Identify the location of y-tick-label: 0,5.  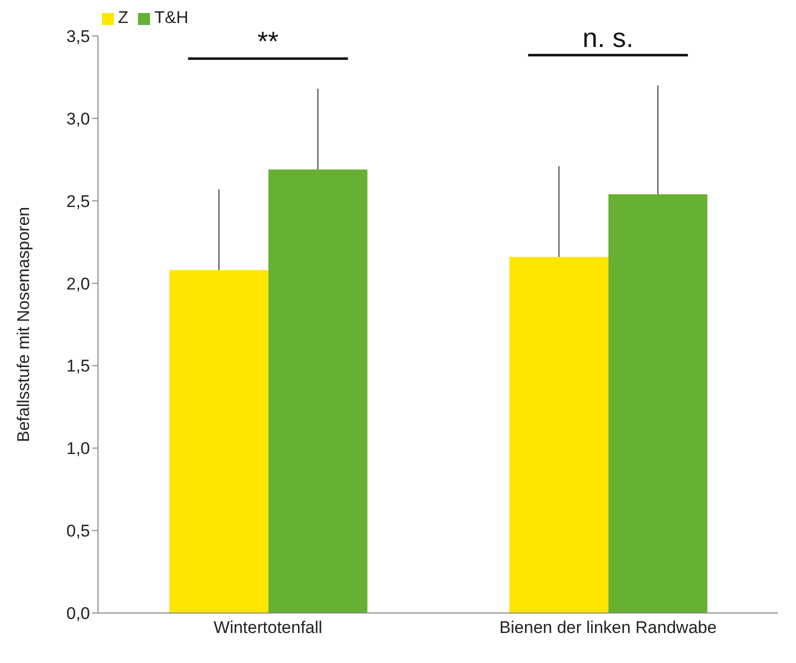
(78, 531).